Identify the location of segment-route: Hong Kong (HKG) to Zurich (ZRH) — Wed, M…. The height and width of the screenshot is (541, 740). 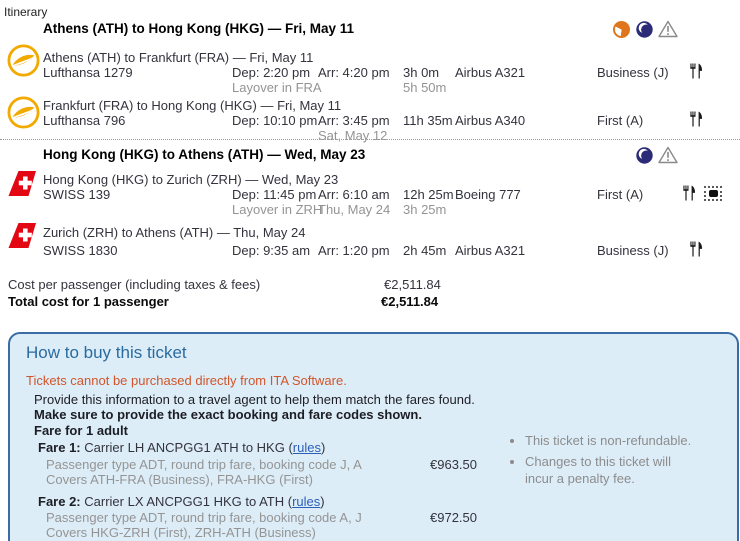
(191, 179).